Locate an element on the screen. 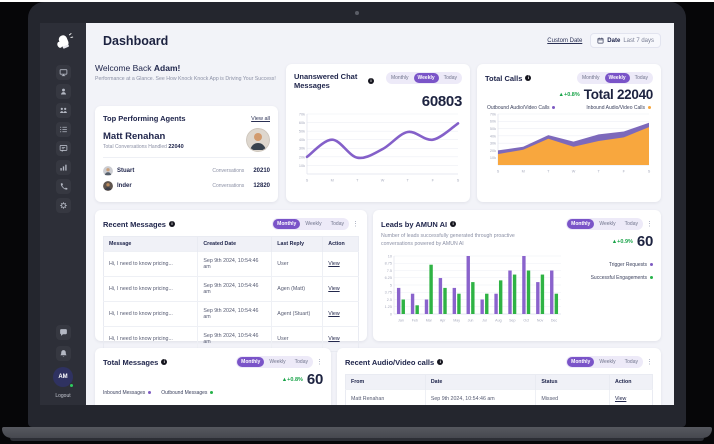 This screenshot has height=444, width=714. sidebar-item-messages is located at coordinates (63, 332).